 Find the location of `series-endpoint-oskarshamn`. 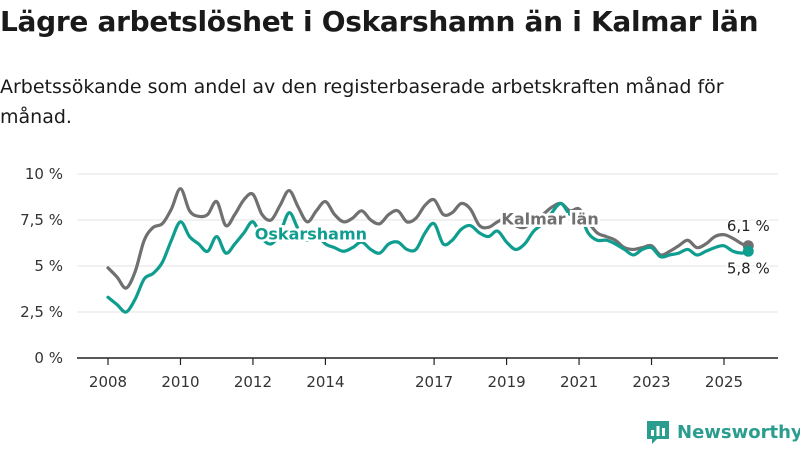

series-endpoint-oskarshamn is located at coordinates (748, 251).